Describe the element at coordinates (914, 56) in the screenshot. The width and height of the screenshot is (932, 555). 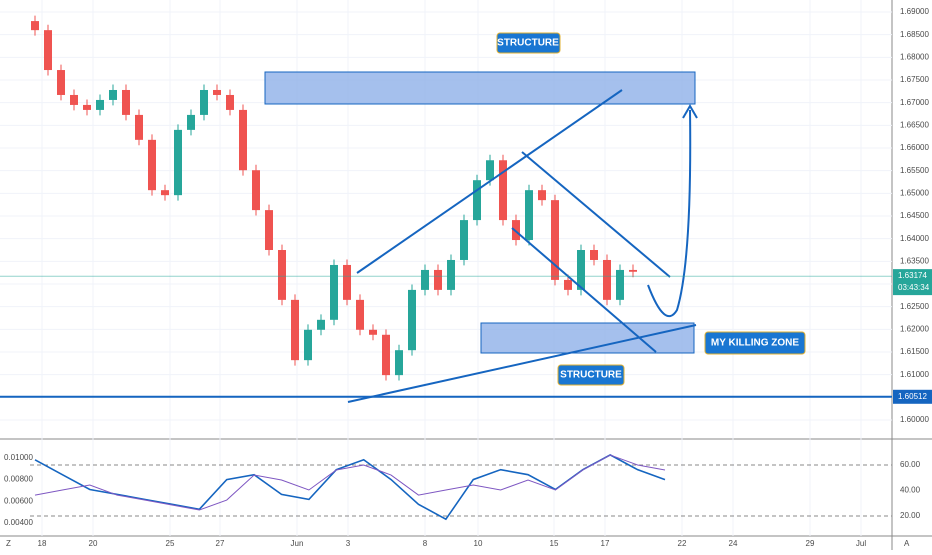
I see `y-tick-label: 1.68000` at that location.